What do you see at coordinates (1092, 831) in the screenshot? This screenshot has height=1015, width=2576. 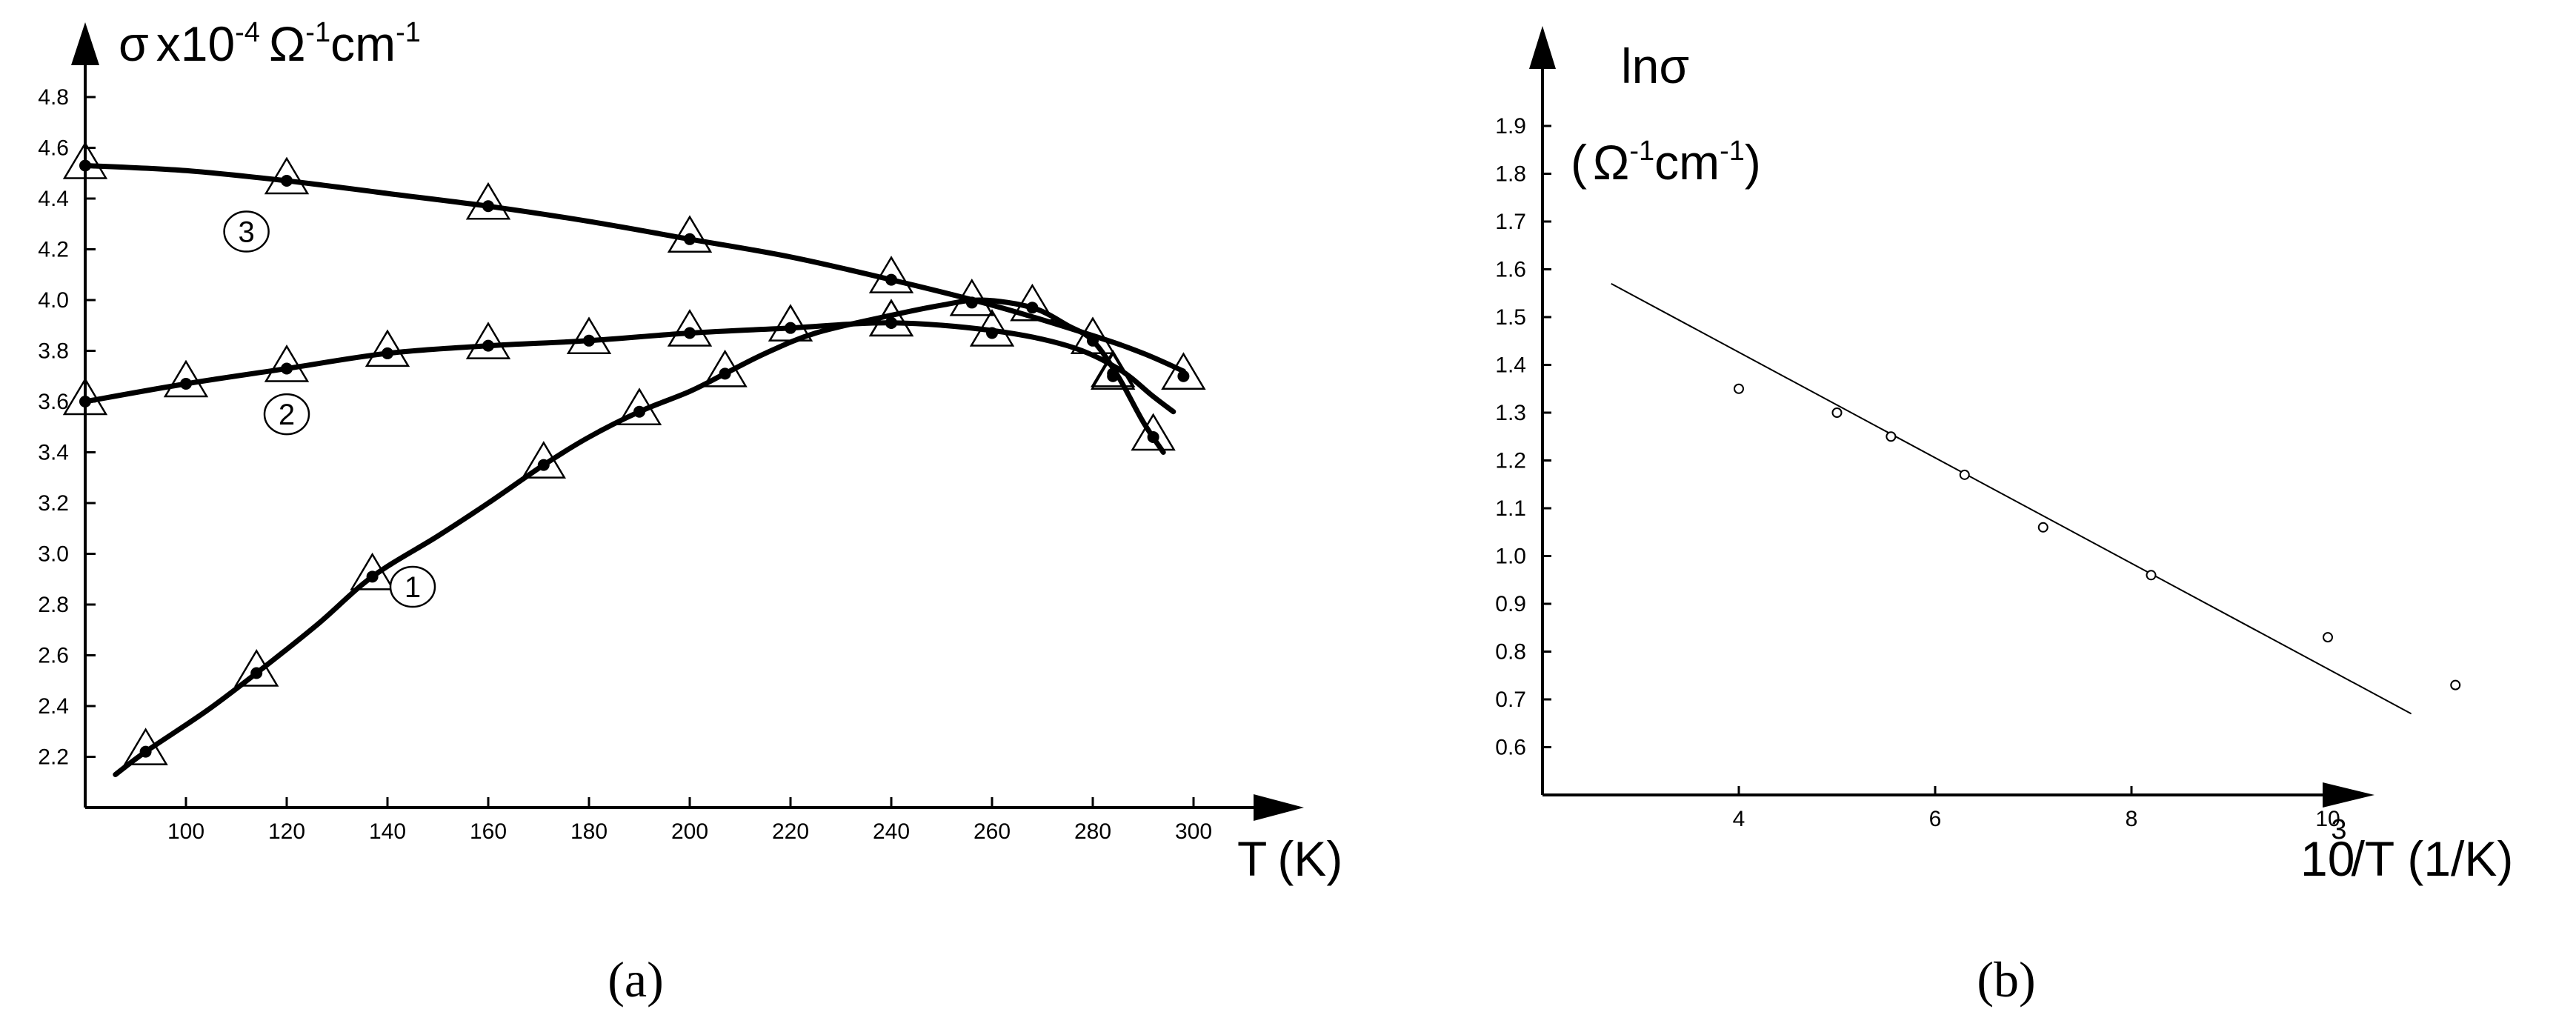 I see `x-tick-label-a: 280` at bounding box center [1092, 831].